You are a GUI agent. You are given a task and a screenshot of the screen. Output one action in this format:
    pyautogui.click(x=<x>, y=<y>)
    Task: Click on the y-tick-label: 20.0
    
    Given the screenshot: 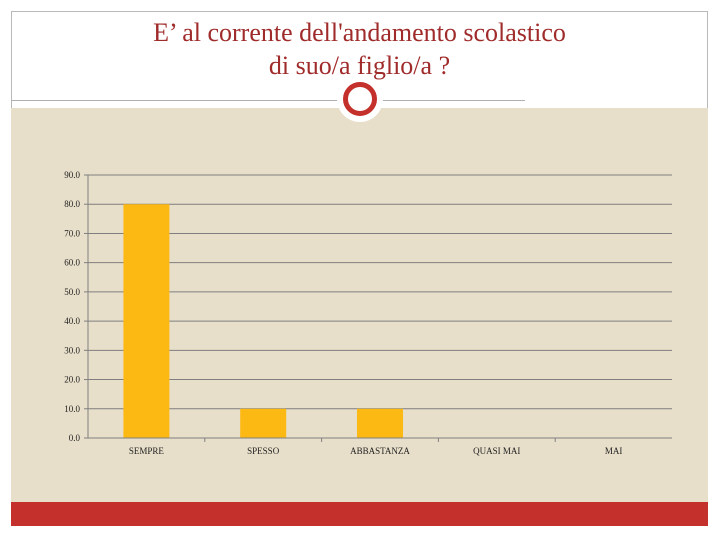 What is the action you would take?
    pyautogui.click(x=72, y=380)
    